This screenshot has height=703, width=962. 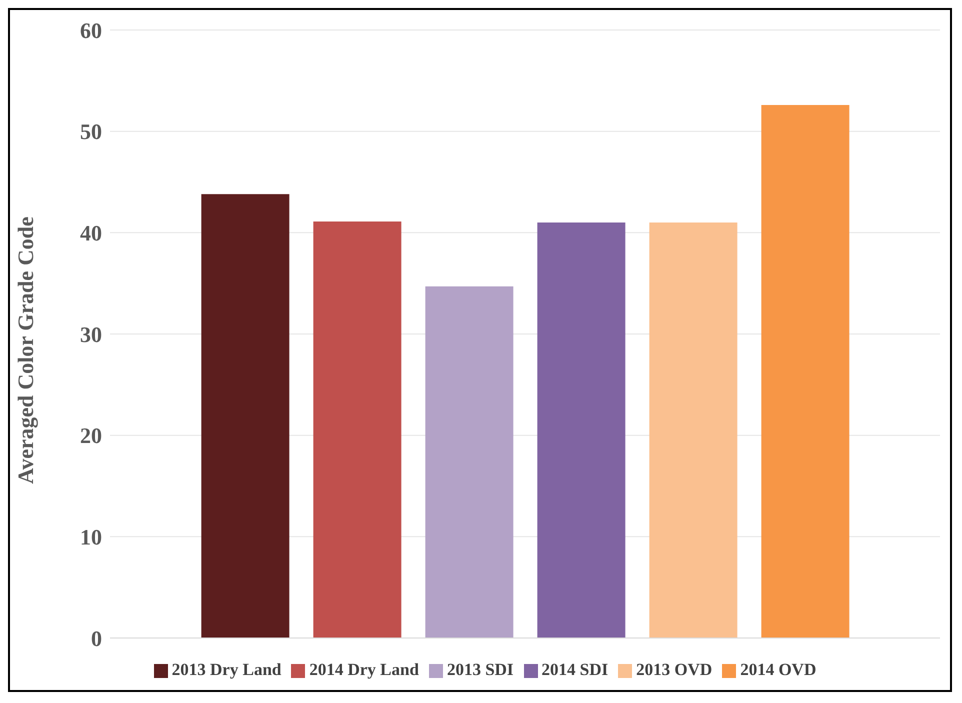 I want to click on y-tick-label: 30, so click(x=91, y=334).